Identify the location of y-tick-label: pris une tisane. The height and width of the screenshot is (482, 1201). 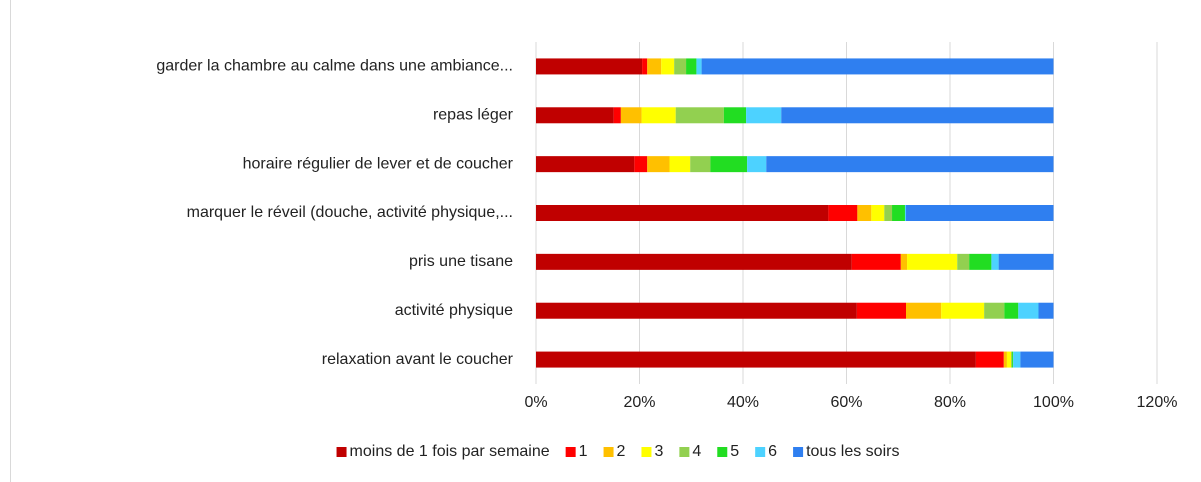
(461, 261).